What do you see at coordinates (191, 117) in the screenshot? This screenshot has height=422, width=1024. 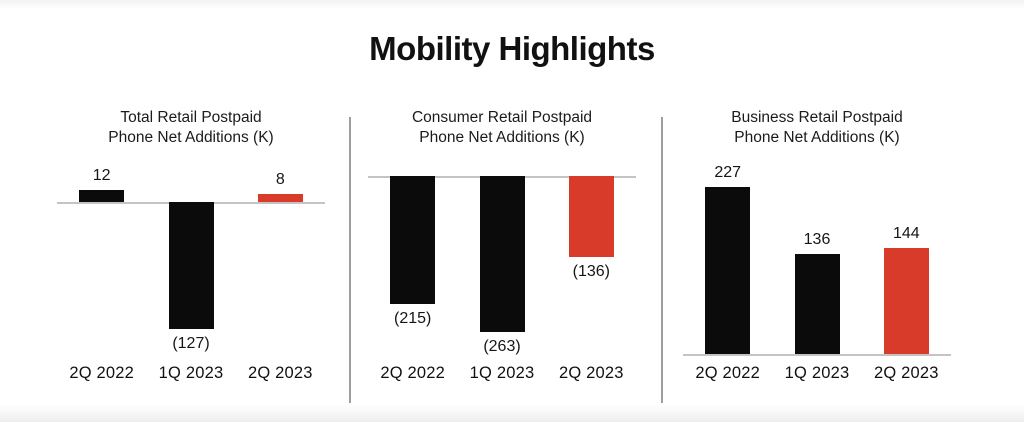 I see `chart-title-line: Total Retail Postpaid` at bounding box center [191, 117].